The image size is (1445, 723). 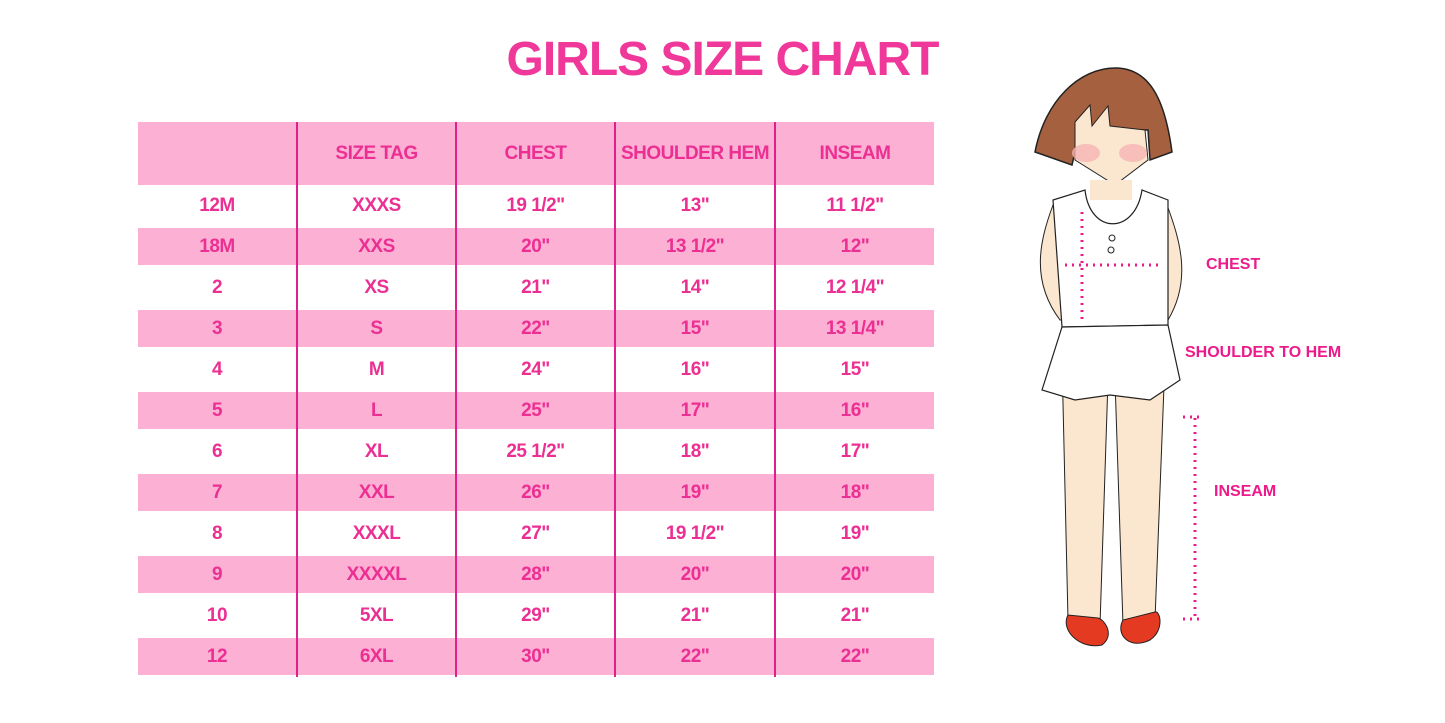 I want to click on header-cell, so click(x=217, y=153).